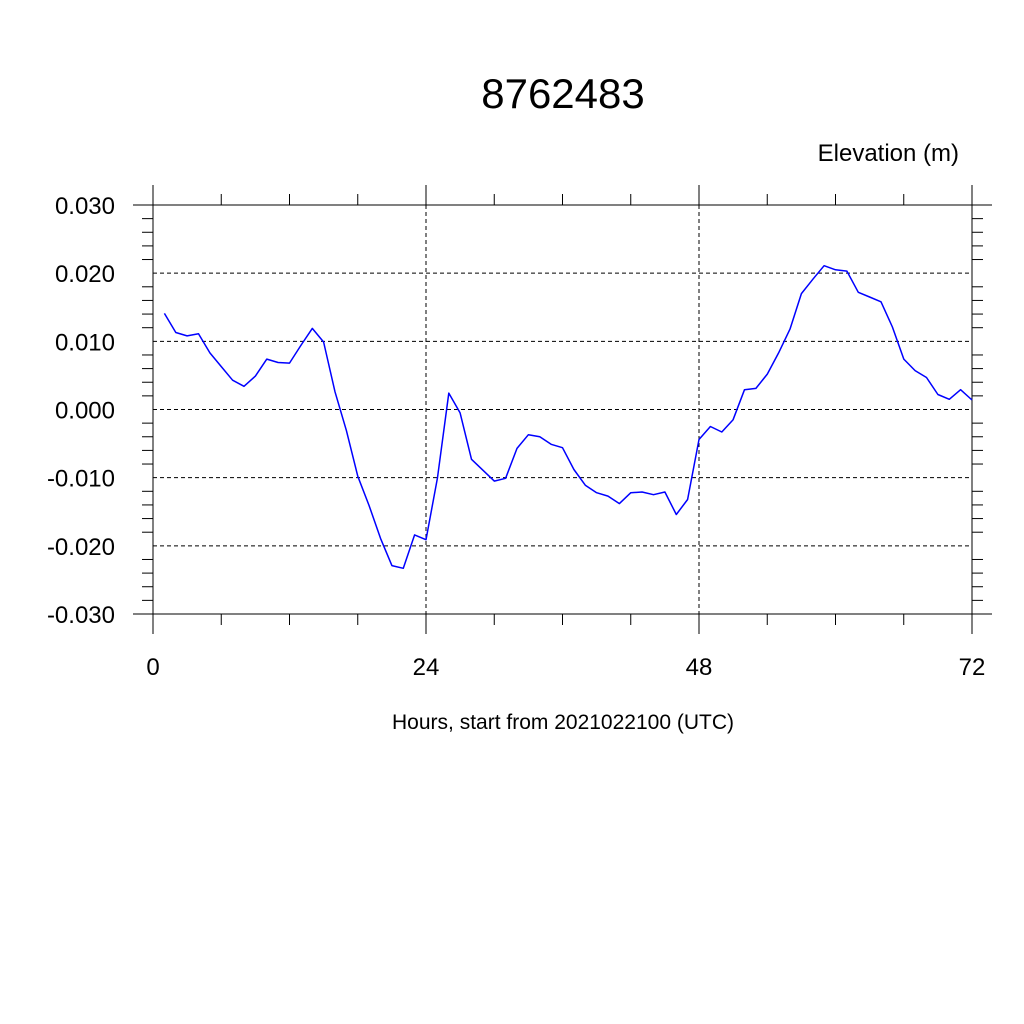 The height and width of the screenshot is (1024, 1024). Describe the element at coordinates (152, 667) in the screenshot. I see `x-tick-label: 0` at that location.